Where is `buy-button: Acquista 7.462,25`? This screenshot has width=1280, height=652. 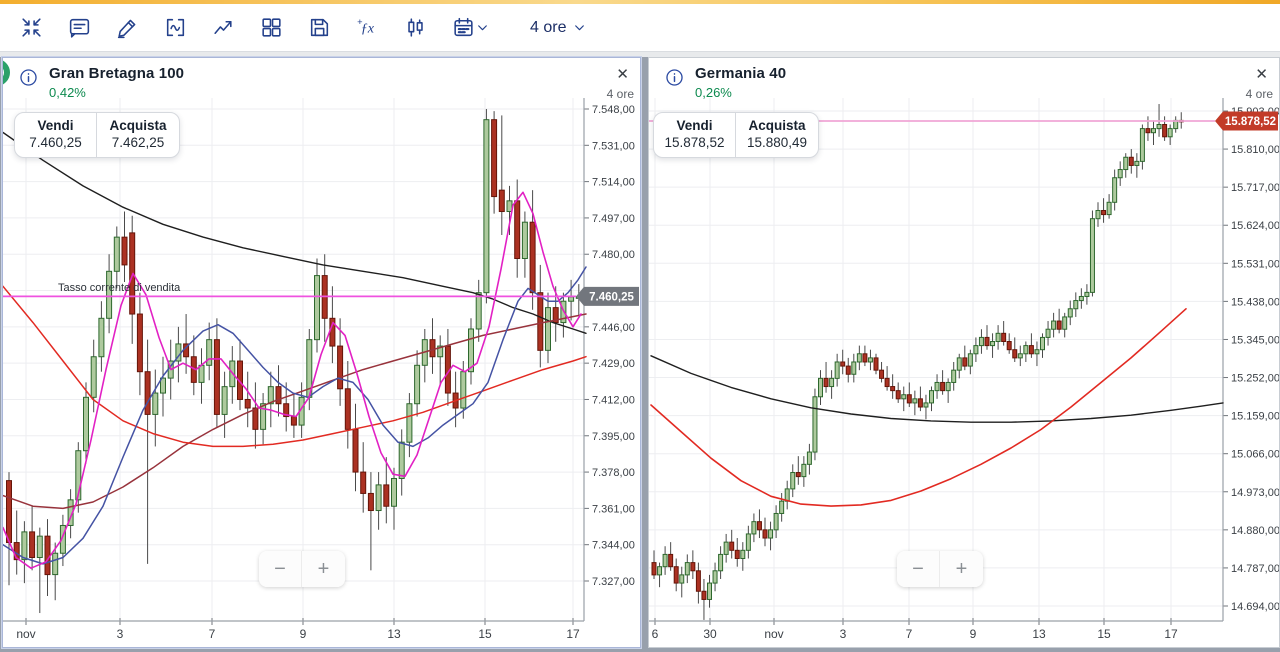
buy-button: Acquista 7.462,25 is located at coordinates (138, 135).